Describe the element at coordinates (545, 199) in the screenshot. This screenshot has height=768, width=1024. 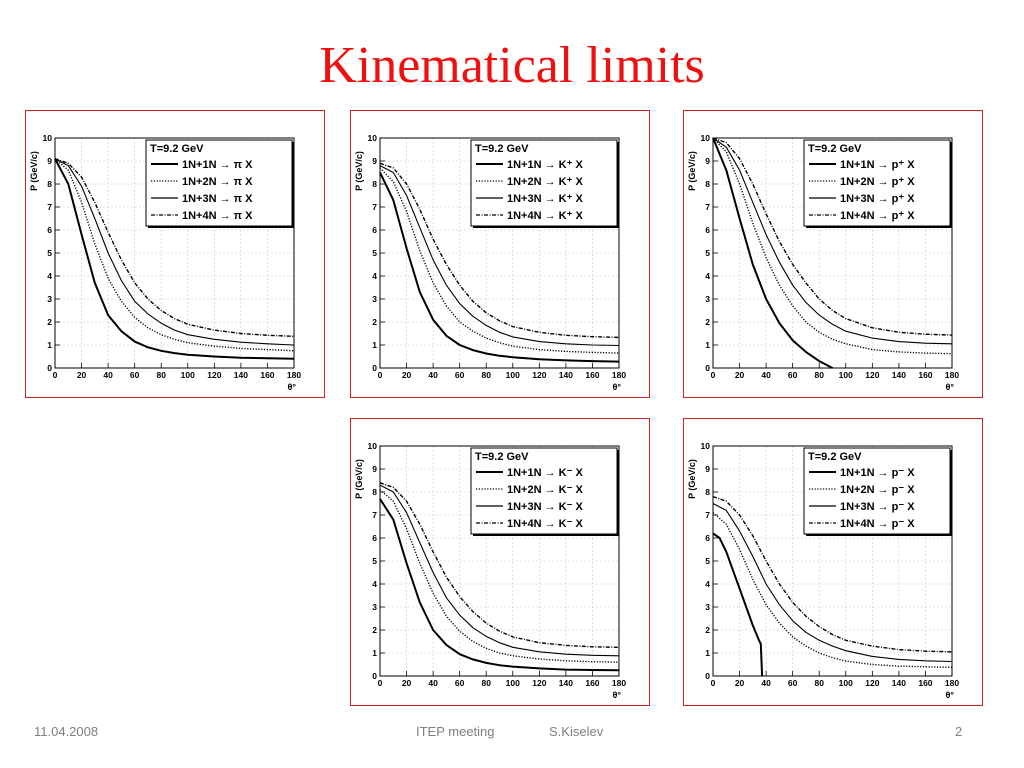
I see `legend-entry-3: 1N+3N → K⁺ X` at that location.